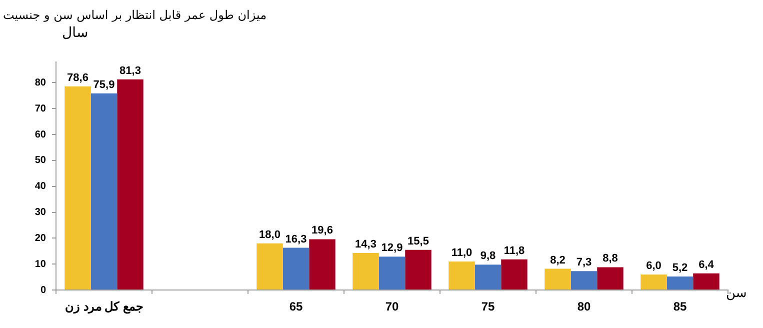 This screenshot has width=763, height=328. I want to click on data-label: 6,4, so click(706, 264).